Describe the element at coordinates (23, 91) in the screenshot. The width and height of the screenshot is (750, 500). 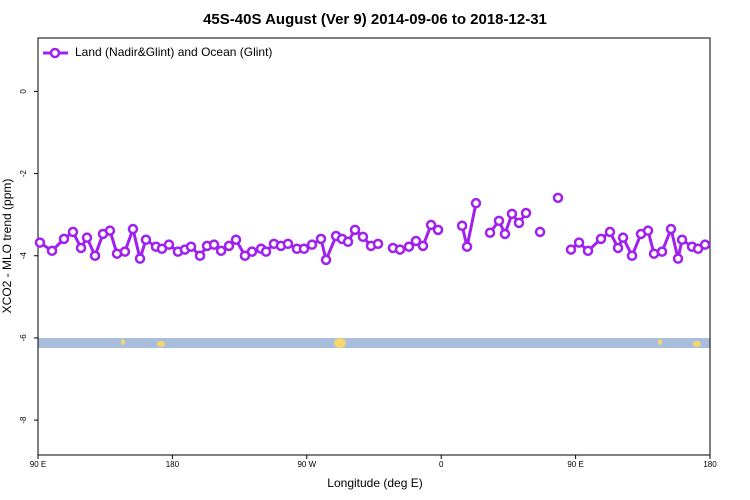
I see `y-tick-label: 0` at that location.